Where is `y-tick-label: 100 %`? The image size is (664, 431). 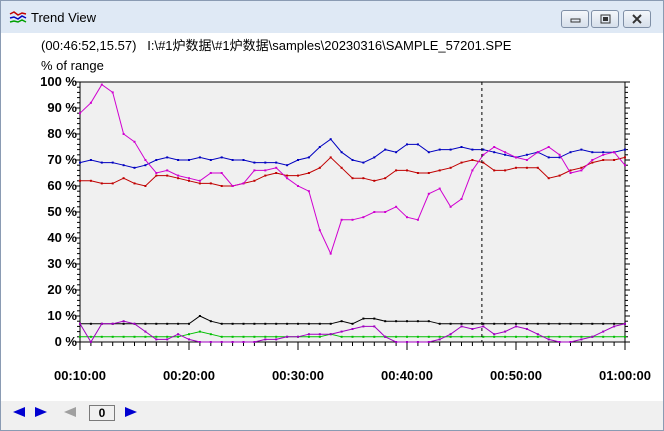 y-tick-label: 100 % is located at coordinates (58, 81).